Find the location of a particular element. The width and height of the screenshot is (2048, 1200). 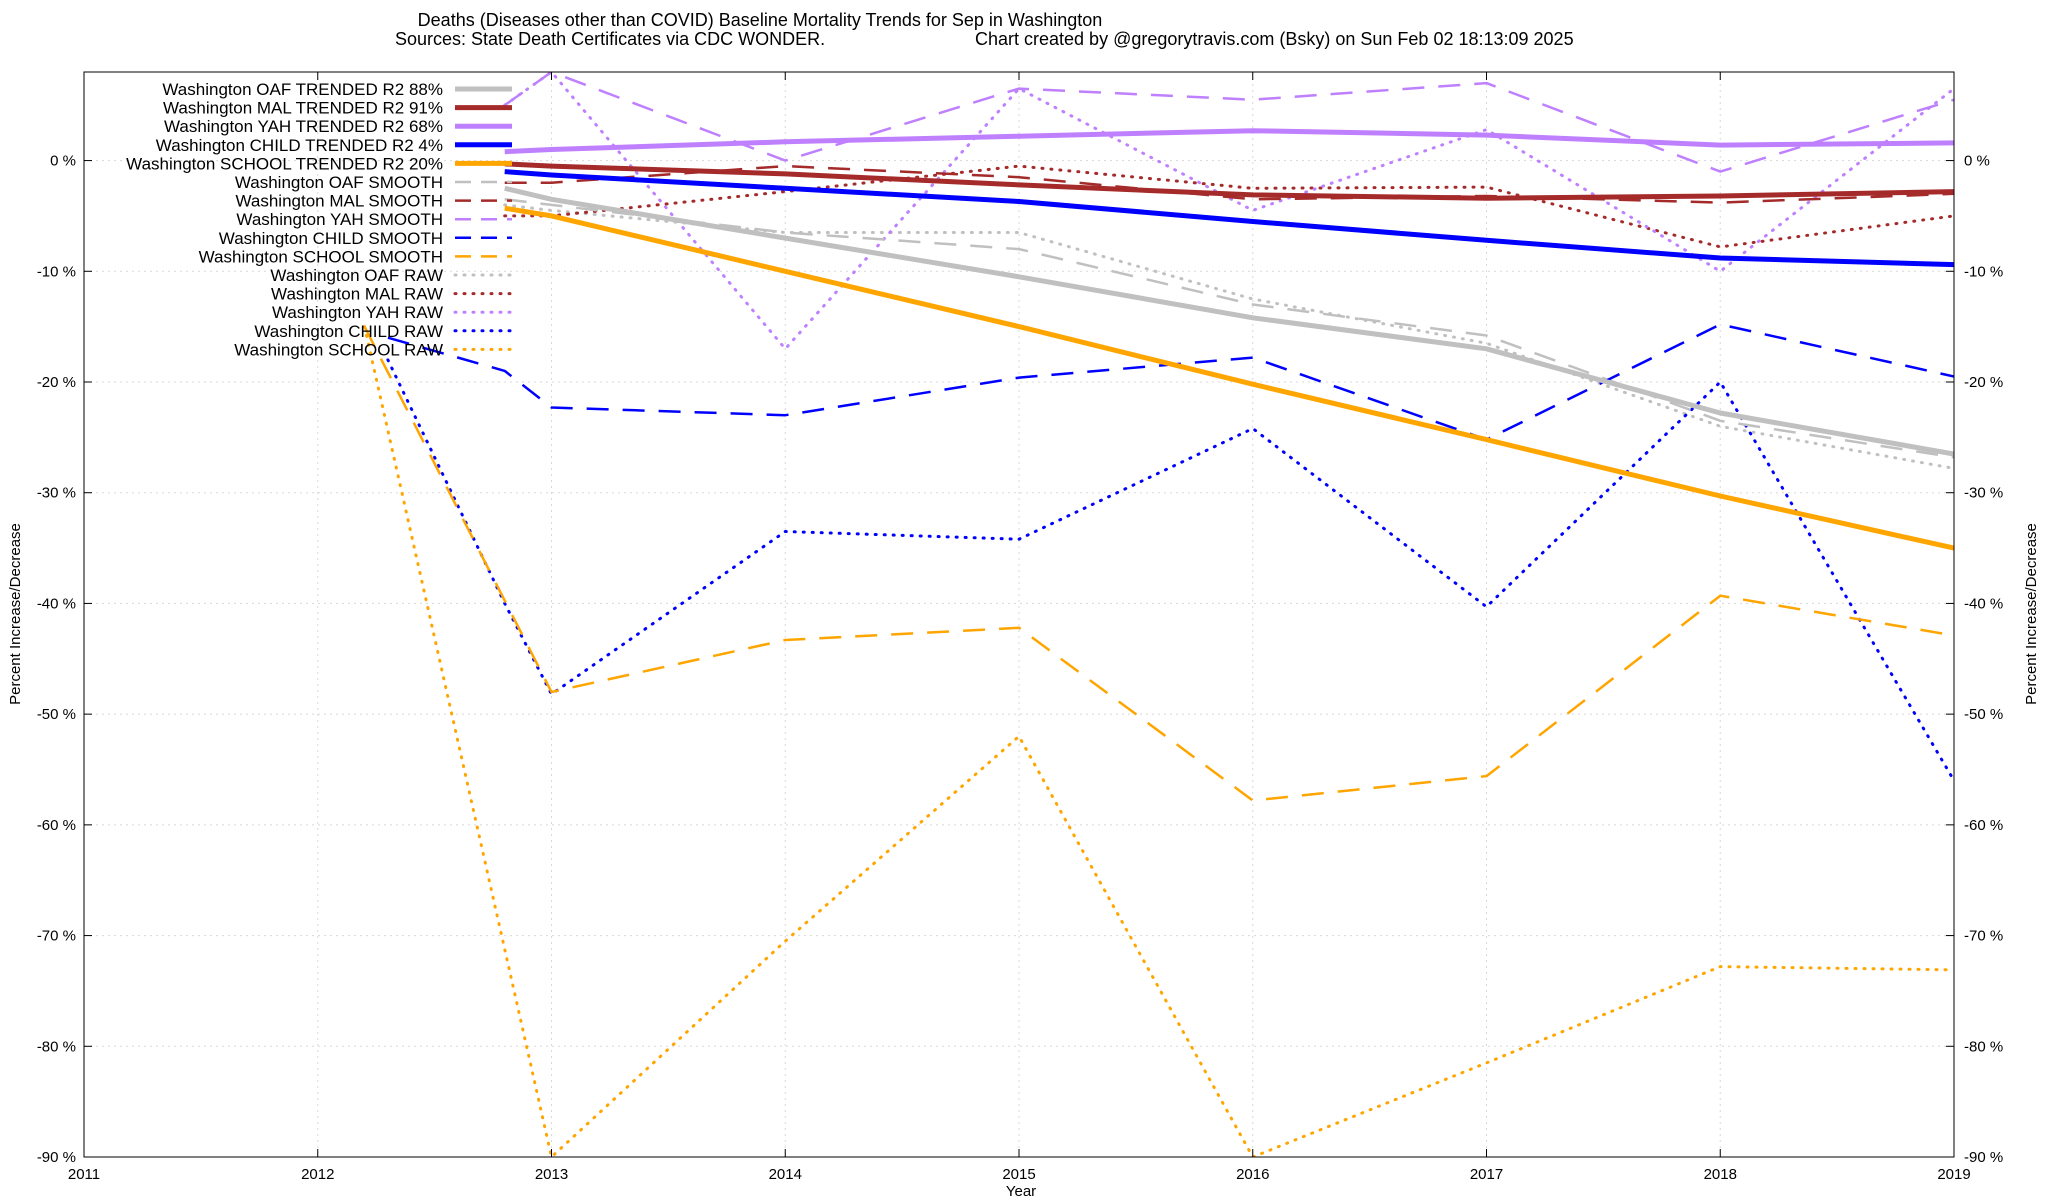

x-tick-label: 2011 is located at coordinates (84, 1174).